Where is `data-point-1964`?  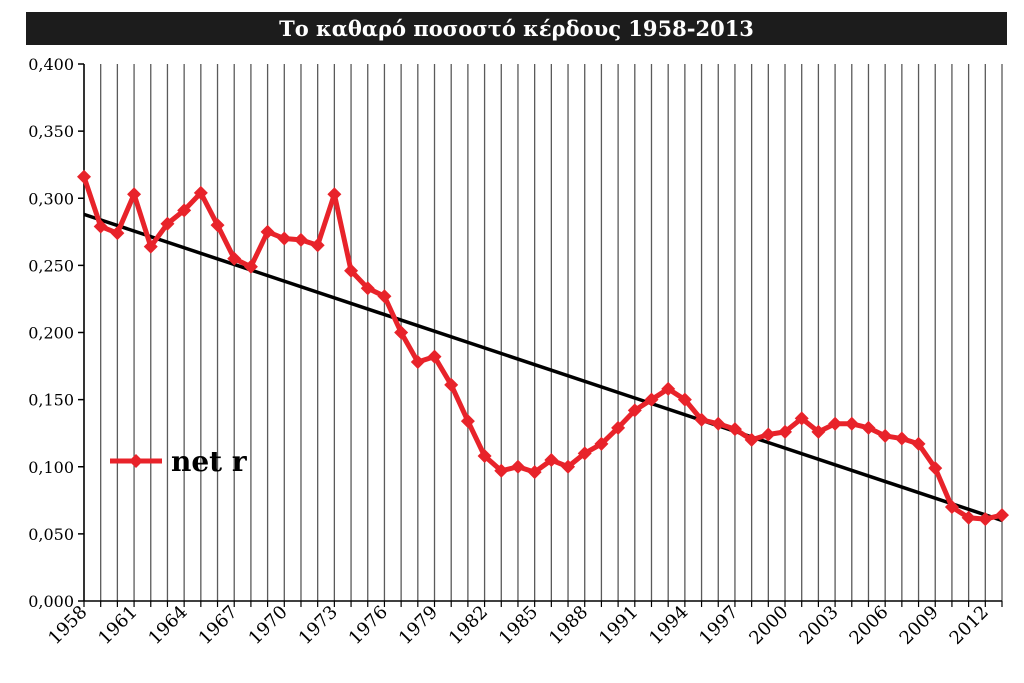
data-point-1964 is located at coordinates (184, 210).